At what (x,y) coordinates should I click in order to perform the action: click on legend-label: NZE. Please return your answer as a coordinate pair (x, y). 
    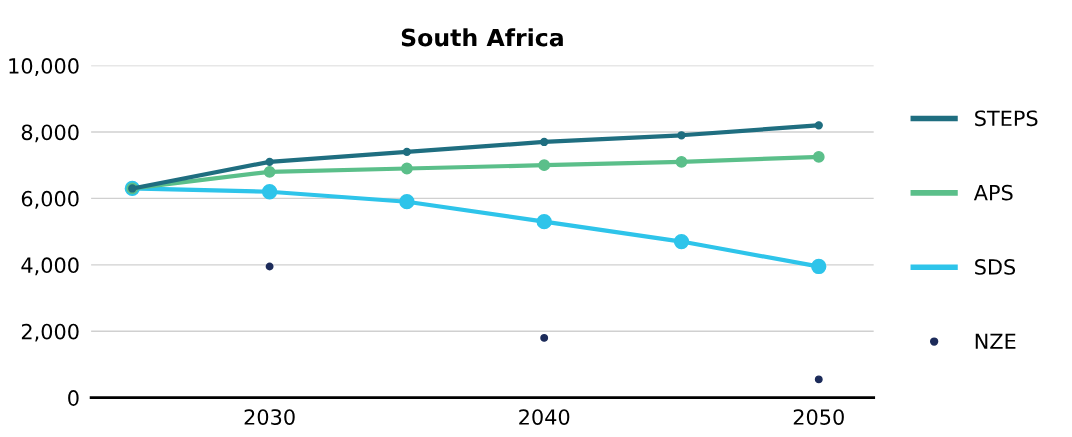
    Looking at the image, I should click on (995, 341).